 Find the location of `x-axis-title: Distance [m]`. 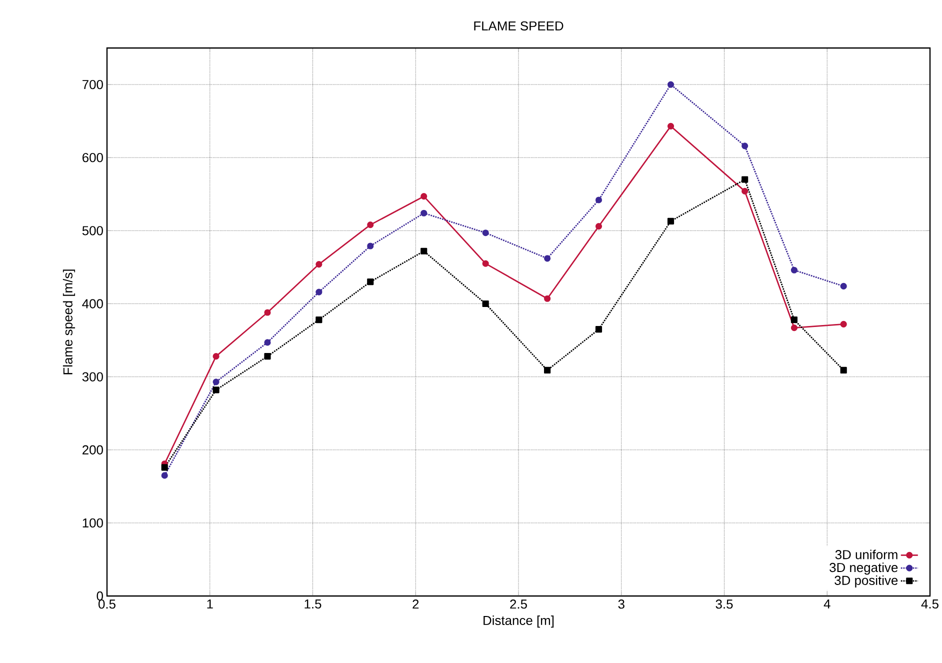

x-axis-title: Distance [m] is located at coordinates (519, 622).